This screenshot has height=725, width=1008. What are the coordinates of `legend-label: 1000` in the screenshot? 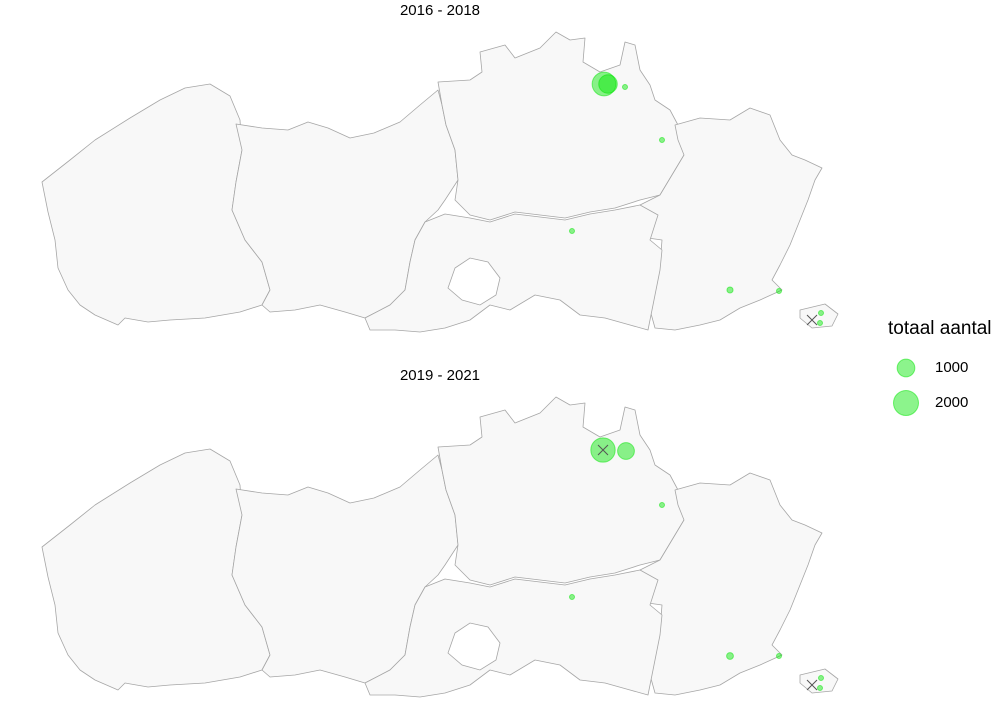 It's located at (952, 367).